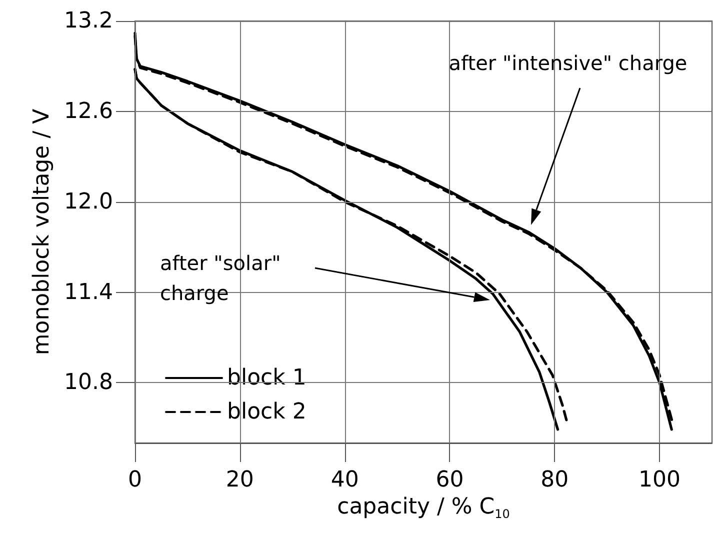  What do you see at coordinates (266, 412) in the screenshot?
I see `legend-label: block 2` at bounding box center [266, 412].